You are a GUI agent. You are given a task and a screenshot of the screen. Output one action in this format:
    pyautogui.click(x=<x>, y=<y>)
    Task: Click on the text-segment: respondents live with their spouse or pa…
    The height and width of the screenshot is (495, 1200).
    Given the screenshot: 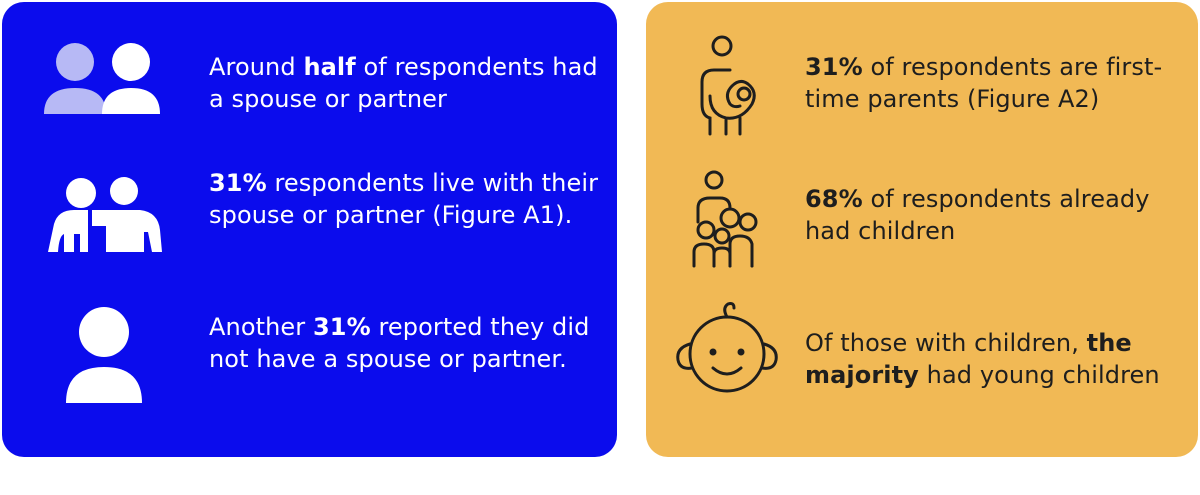 What is the action you would take?
    pyautogui.click(x=404, y=199)
    